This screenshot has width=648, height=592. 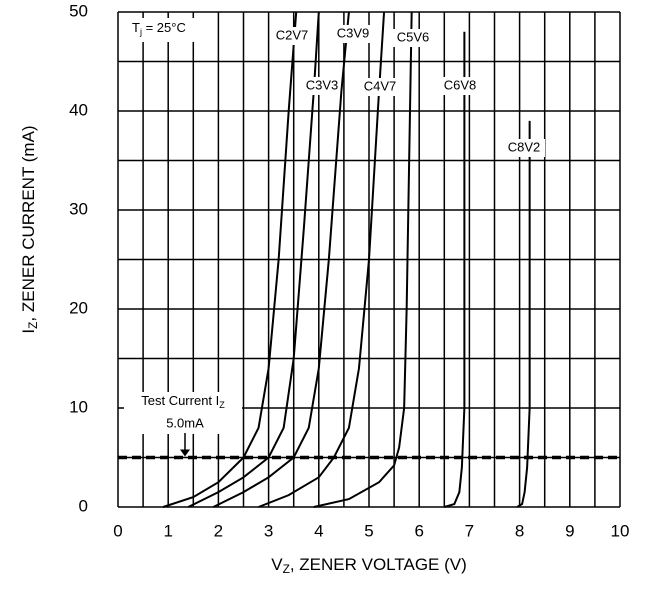 I want to click on series-label: C3V9, so click(x=353, y=32).